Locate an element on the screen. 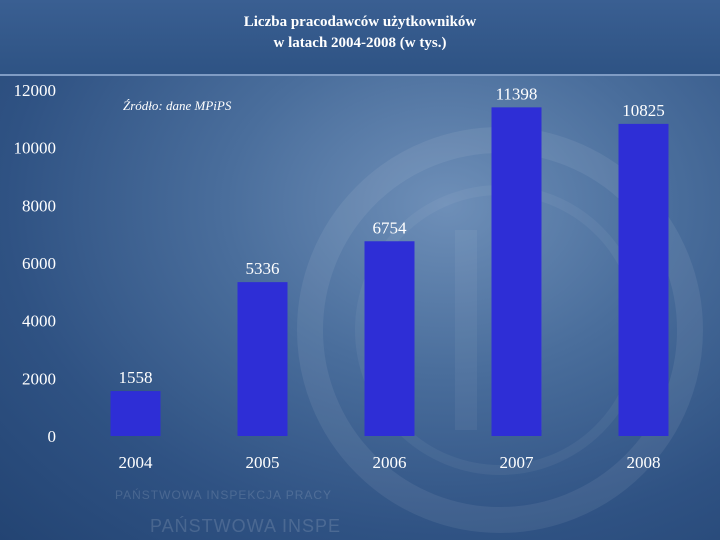  title-band is located at coordinates (360, 38).